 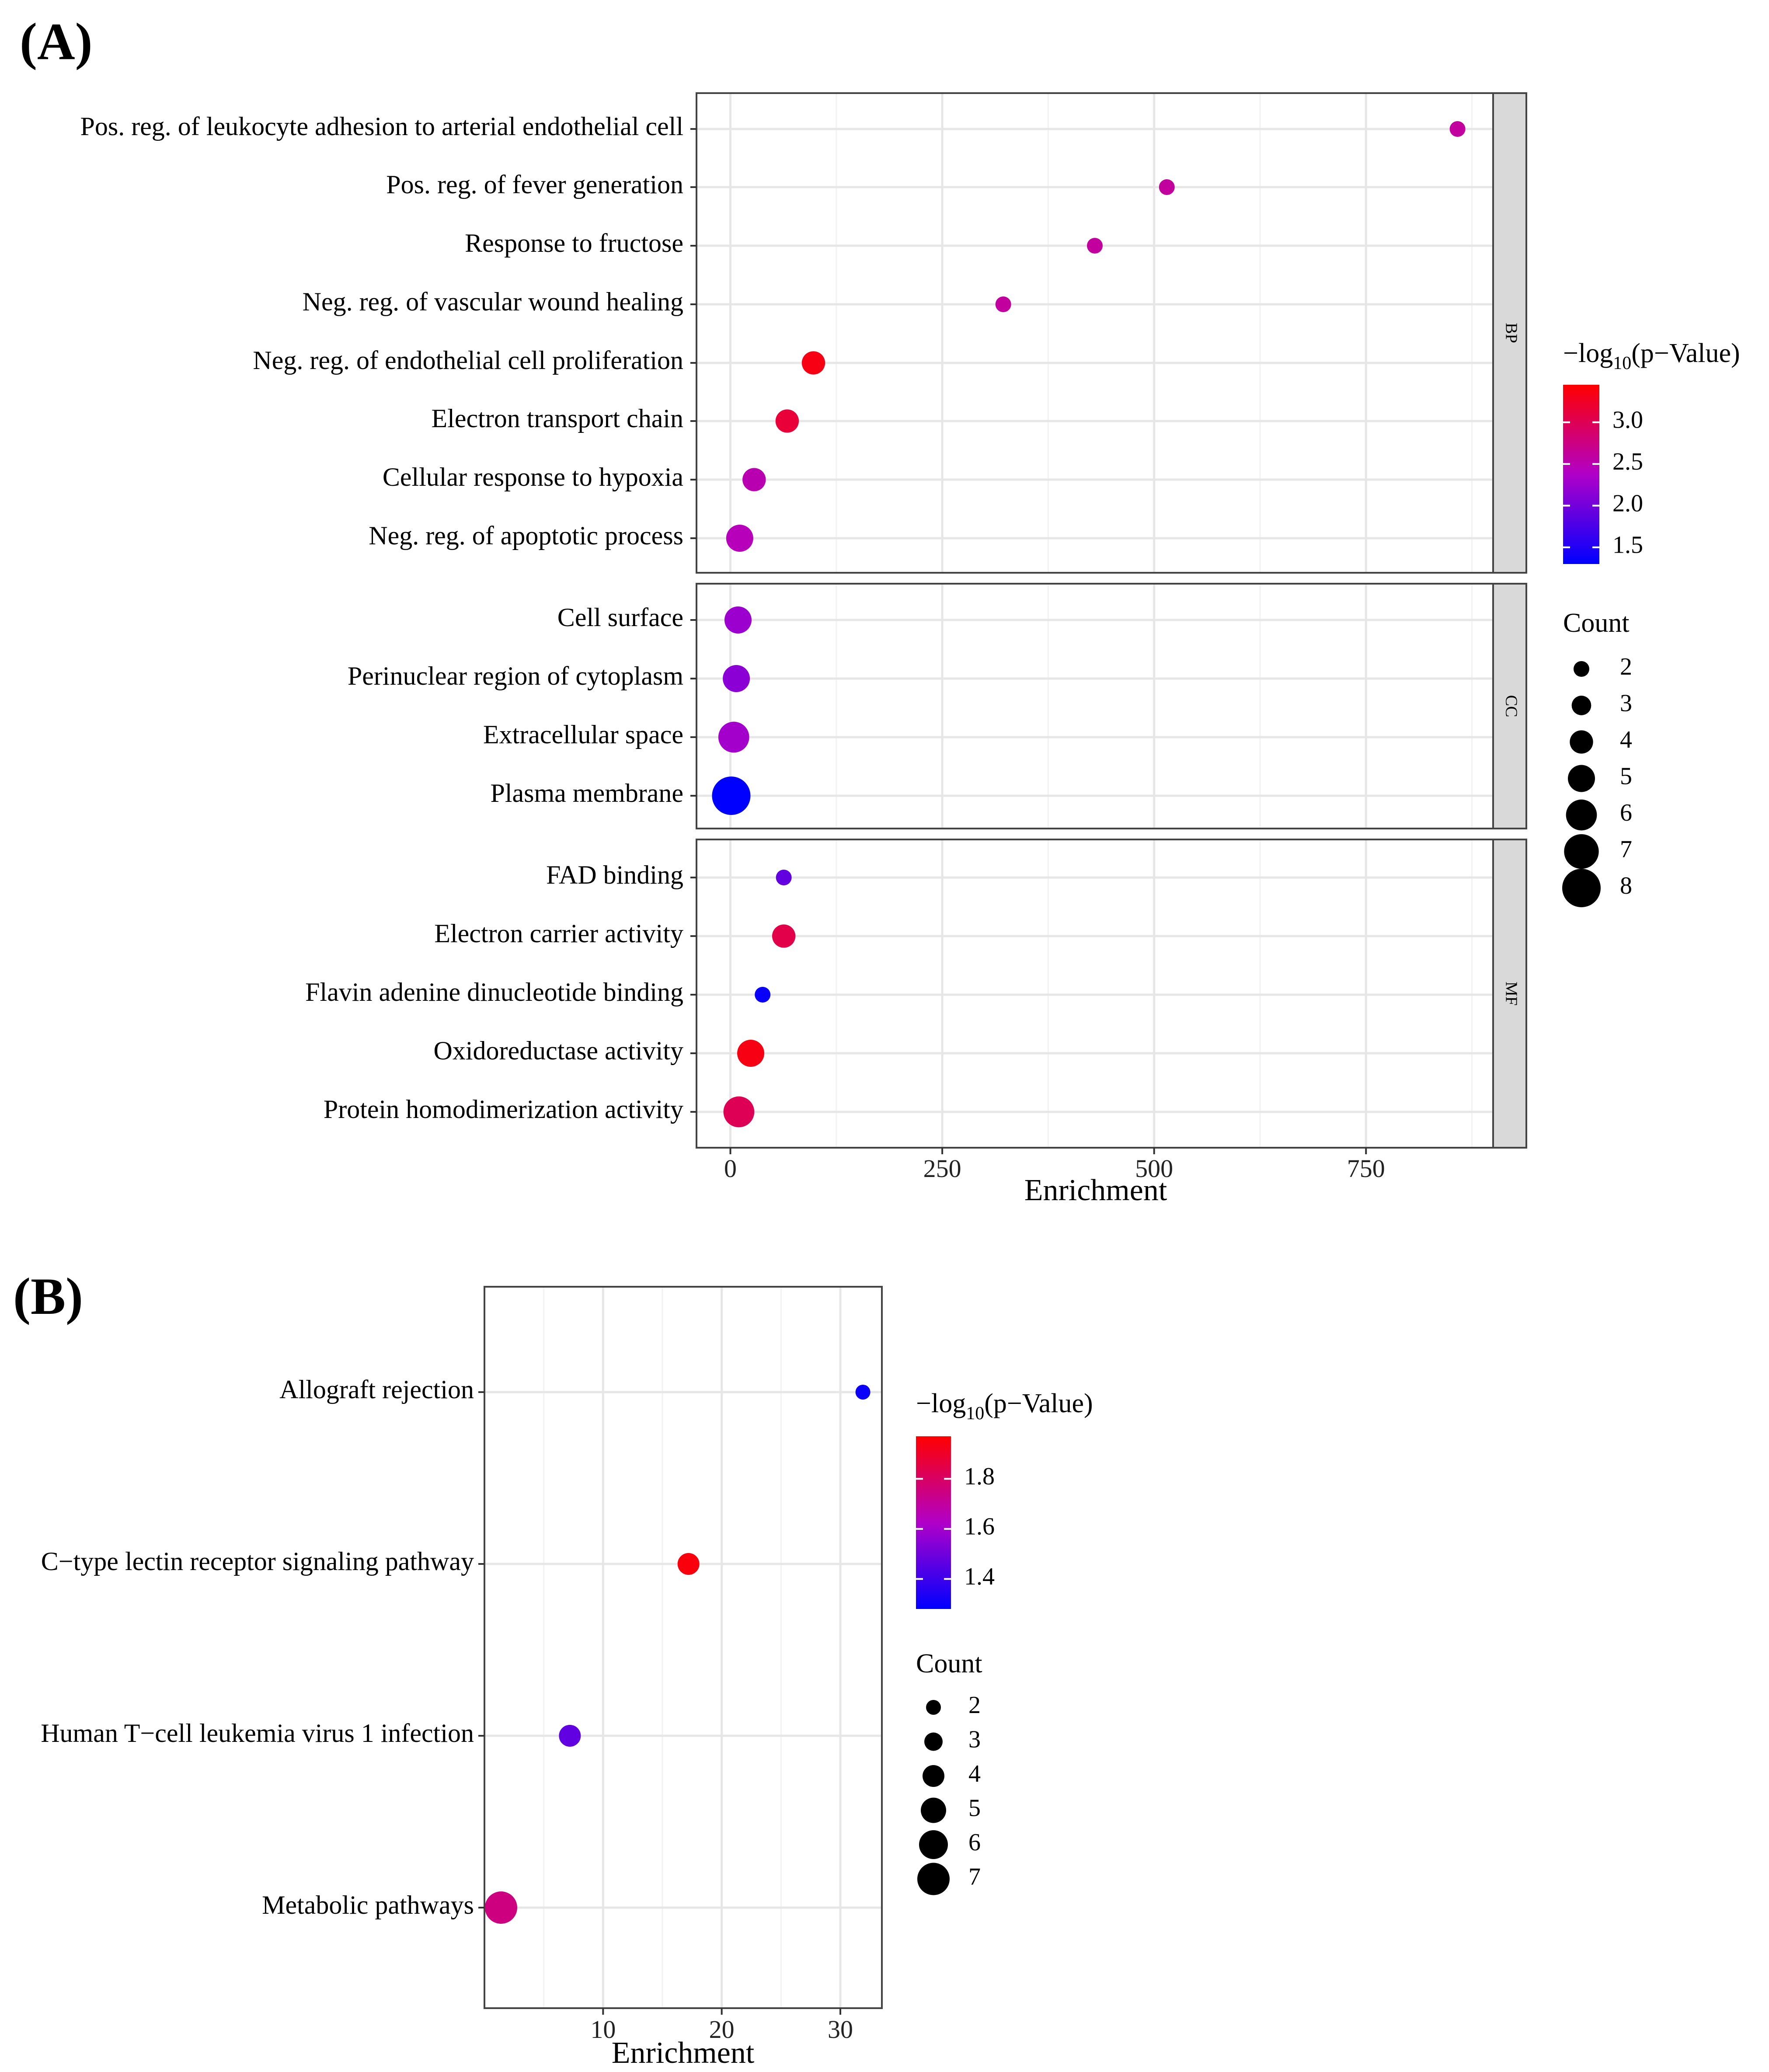 I want to click on panel-b-size-legend-title: Count, so click(x=949, y=1664).